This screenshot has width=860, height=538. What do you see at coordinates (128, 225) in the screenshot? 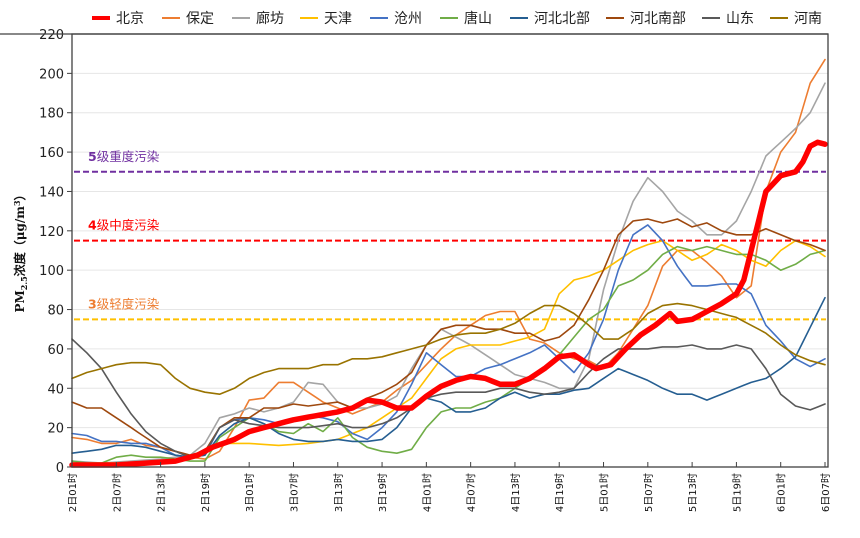
I see `threshold-text: 级中度污染` at bounding box center [128, 225].